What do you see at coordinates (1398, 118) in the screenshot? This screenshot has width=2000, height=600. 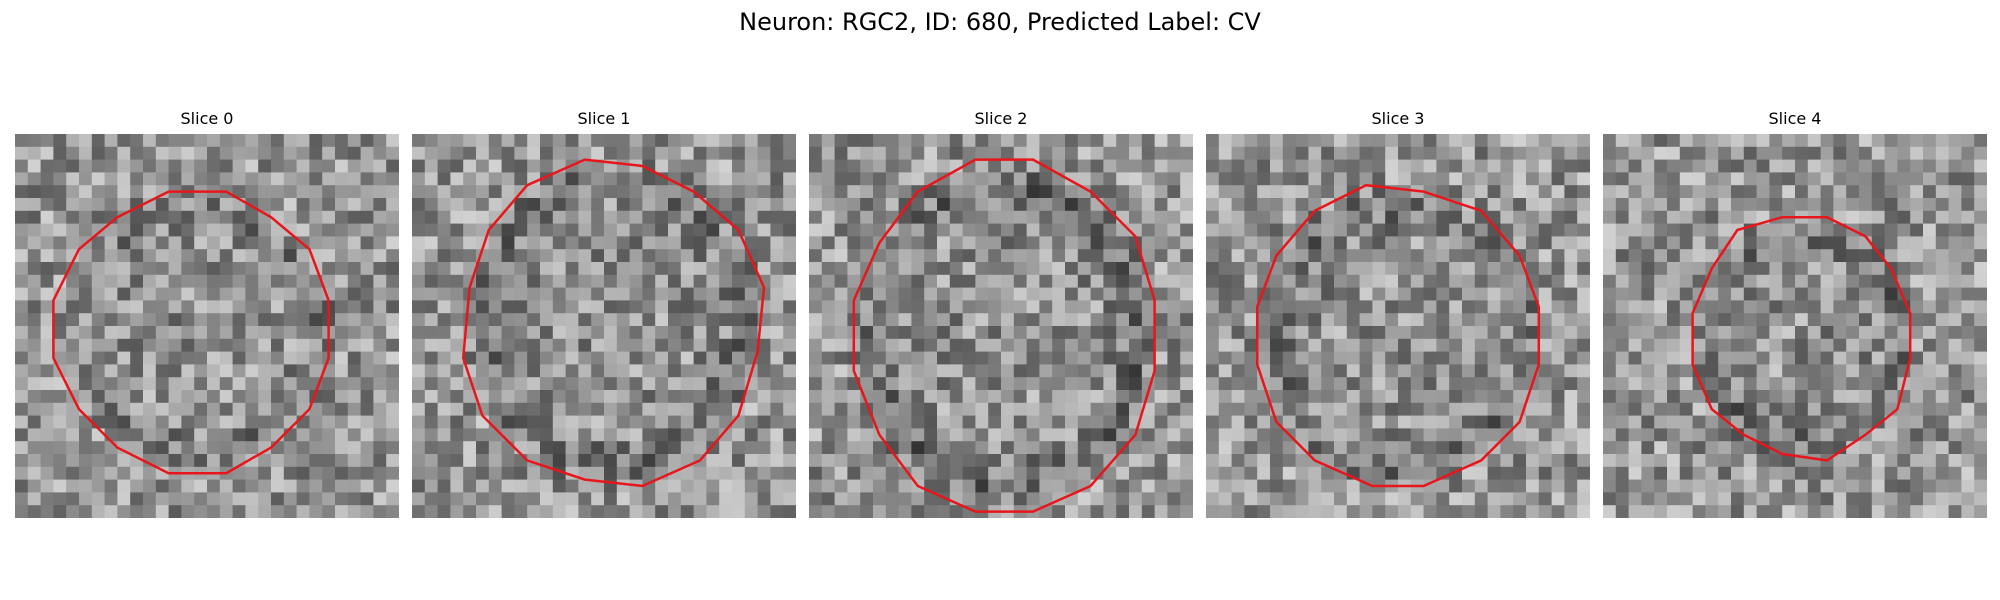 I see `slice-title-3: Slice 3` at bounding box center [1398, 118].